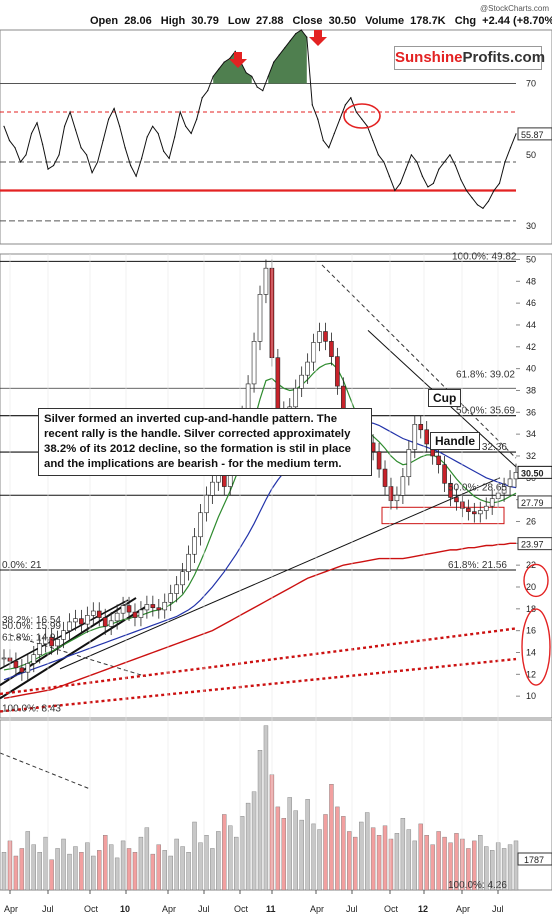 This screenshot has height=917, width=552. What do you see at coordinates (343, 21) in the screenshot?
I see `close-value: 30.50` at bounding box center [343, 21].